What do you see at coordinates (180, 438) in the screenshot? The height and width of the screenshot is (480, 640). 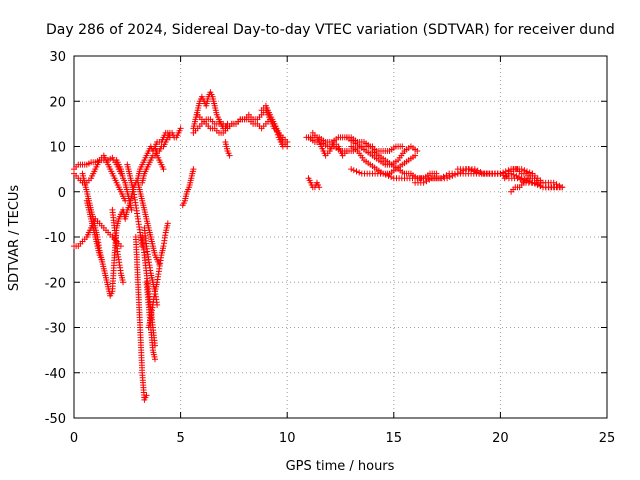 I see `x-tick-label: 5` at bounding box center [180, 438].